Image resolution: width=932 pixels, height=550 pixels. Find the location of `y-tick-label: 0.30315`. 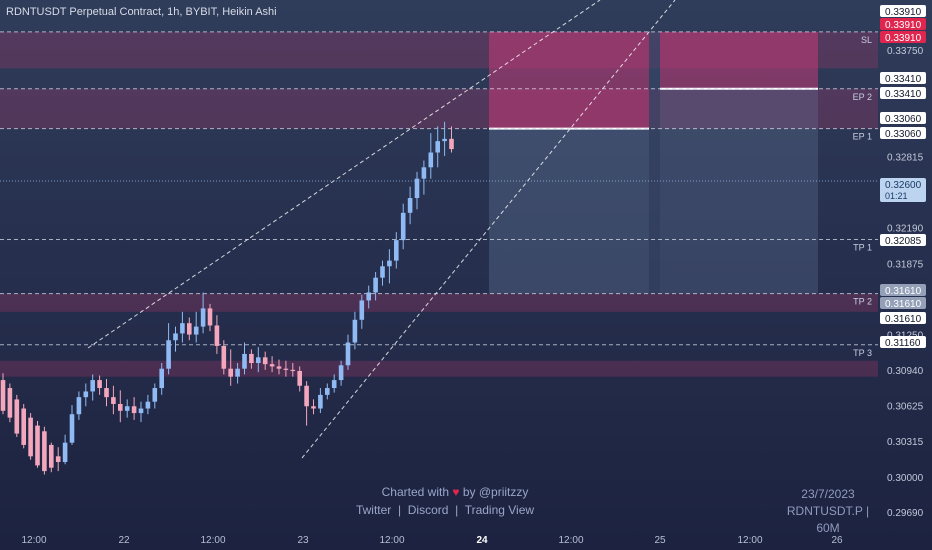

y-tick-label: 0.30315 is located at coordinates (905, 442).